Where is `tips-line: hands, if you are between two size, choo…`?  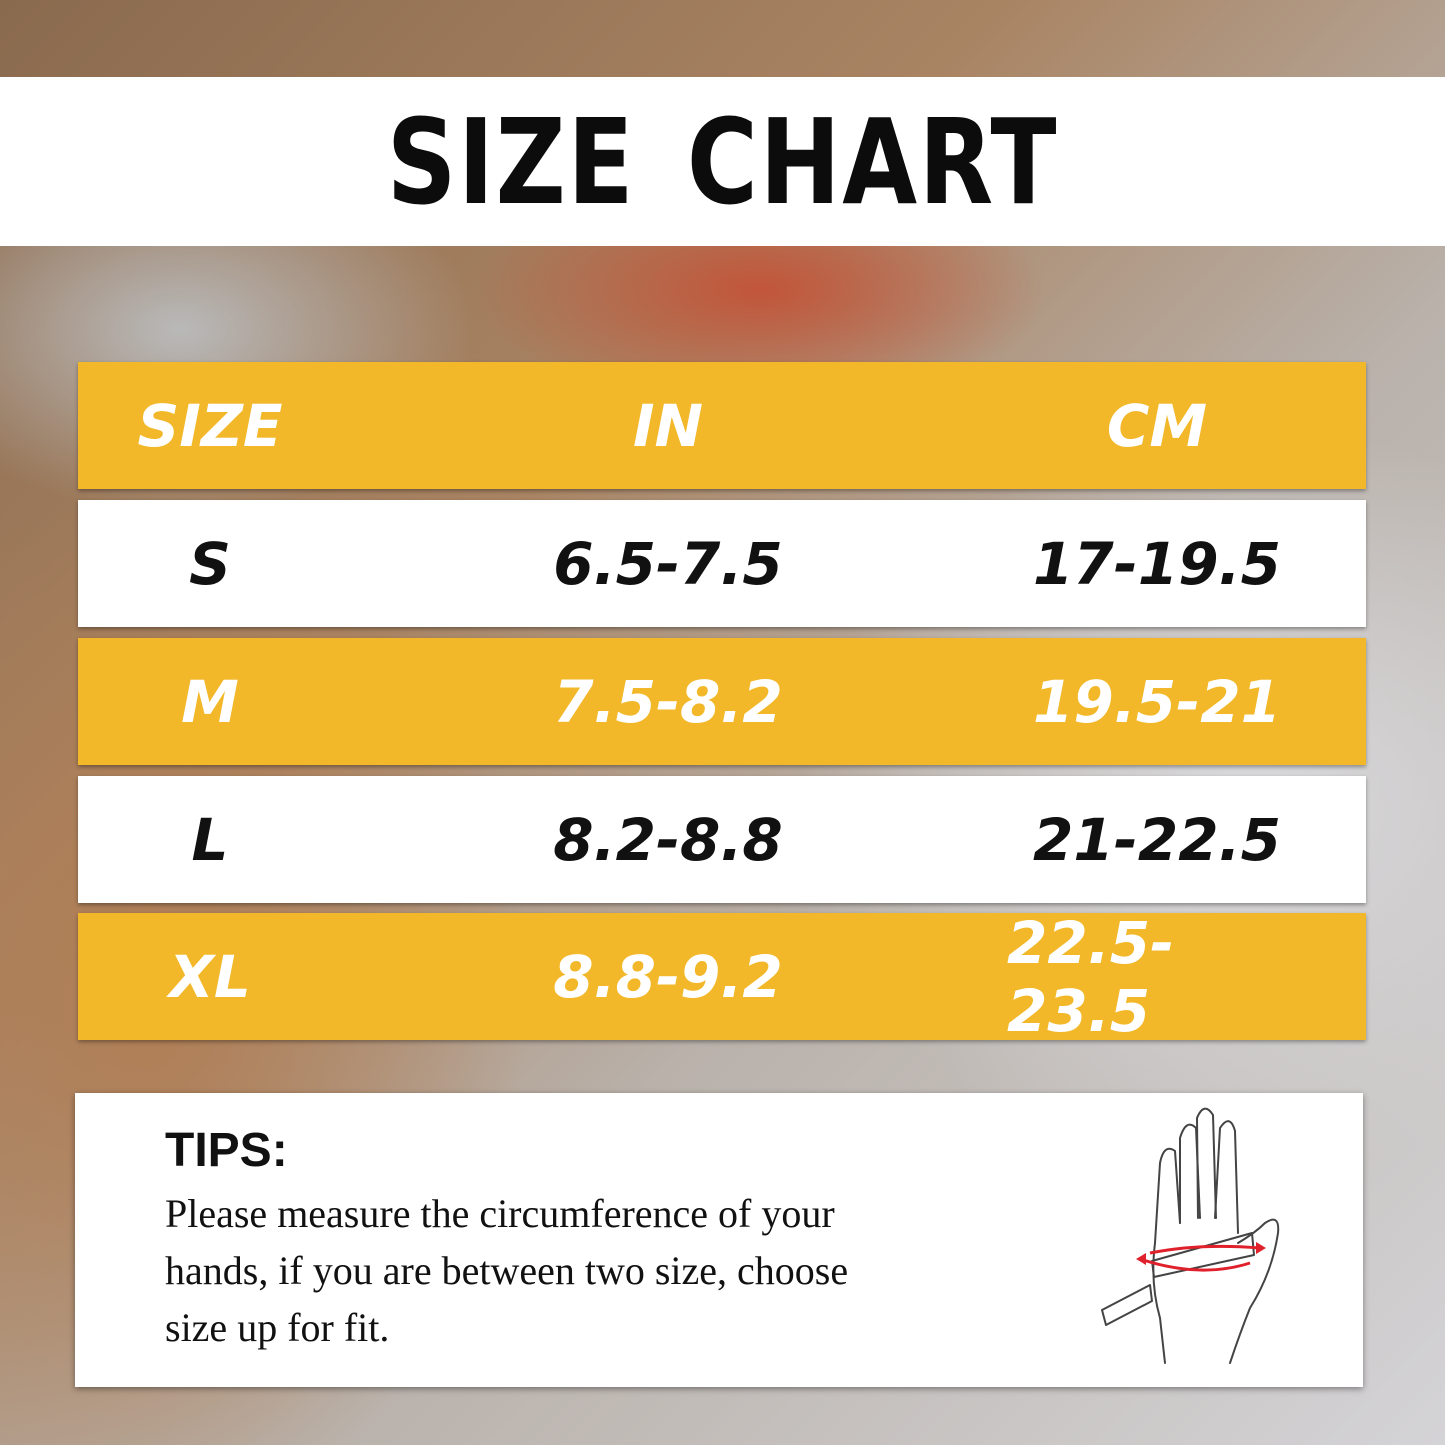
tips-line: hands, if you are between two size, choo… is located at coordinates (507, 1270).